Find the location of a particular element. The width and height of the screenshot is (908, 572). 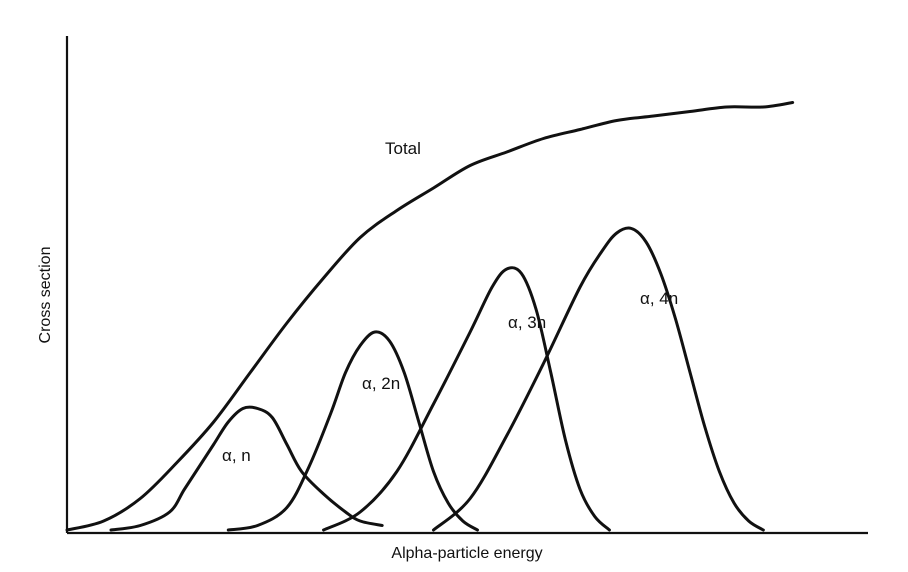

y-axis-label: Cross section is located at coordinates (45, 295).